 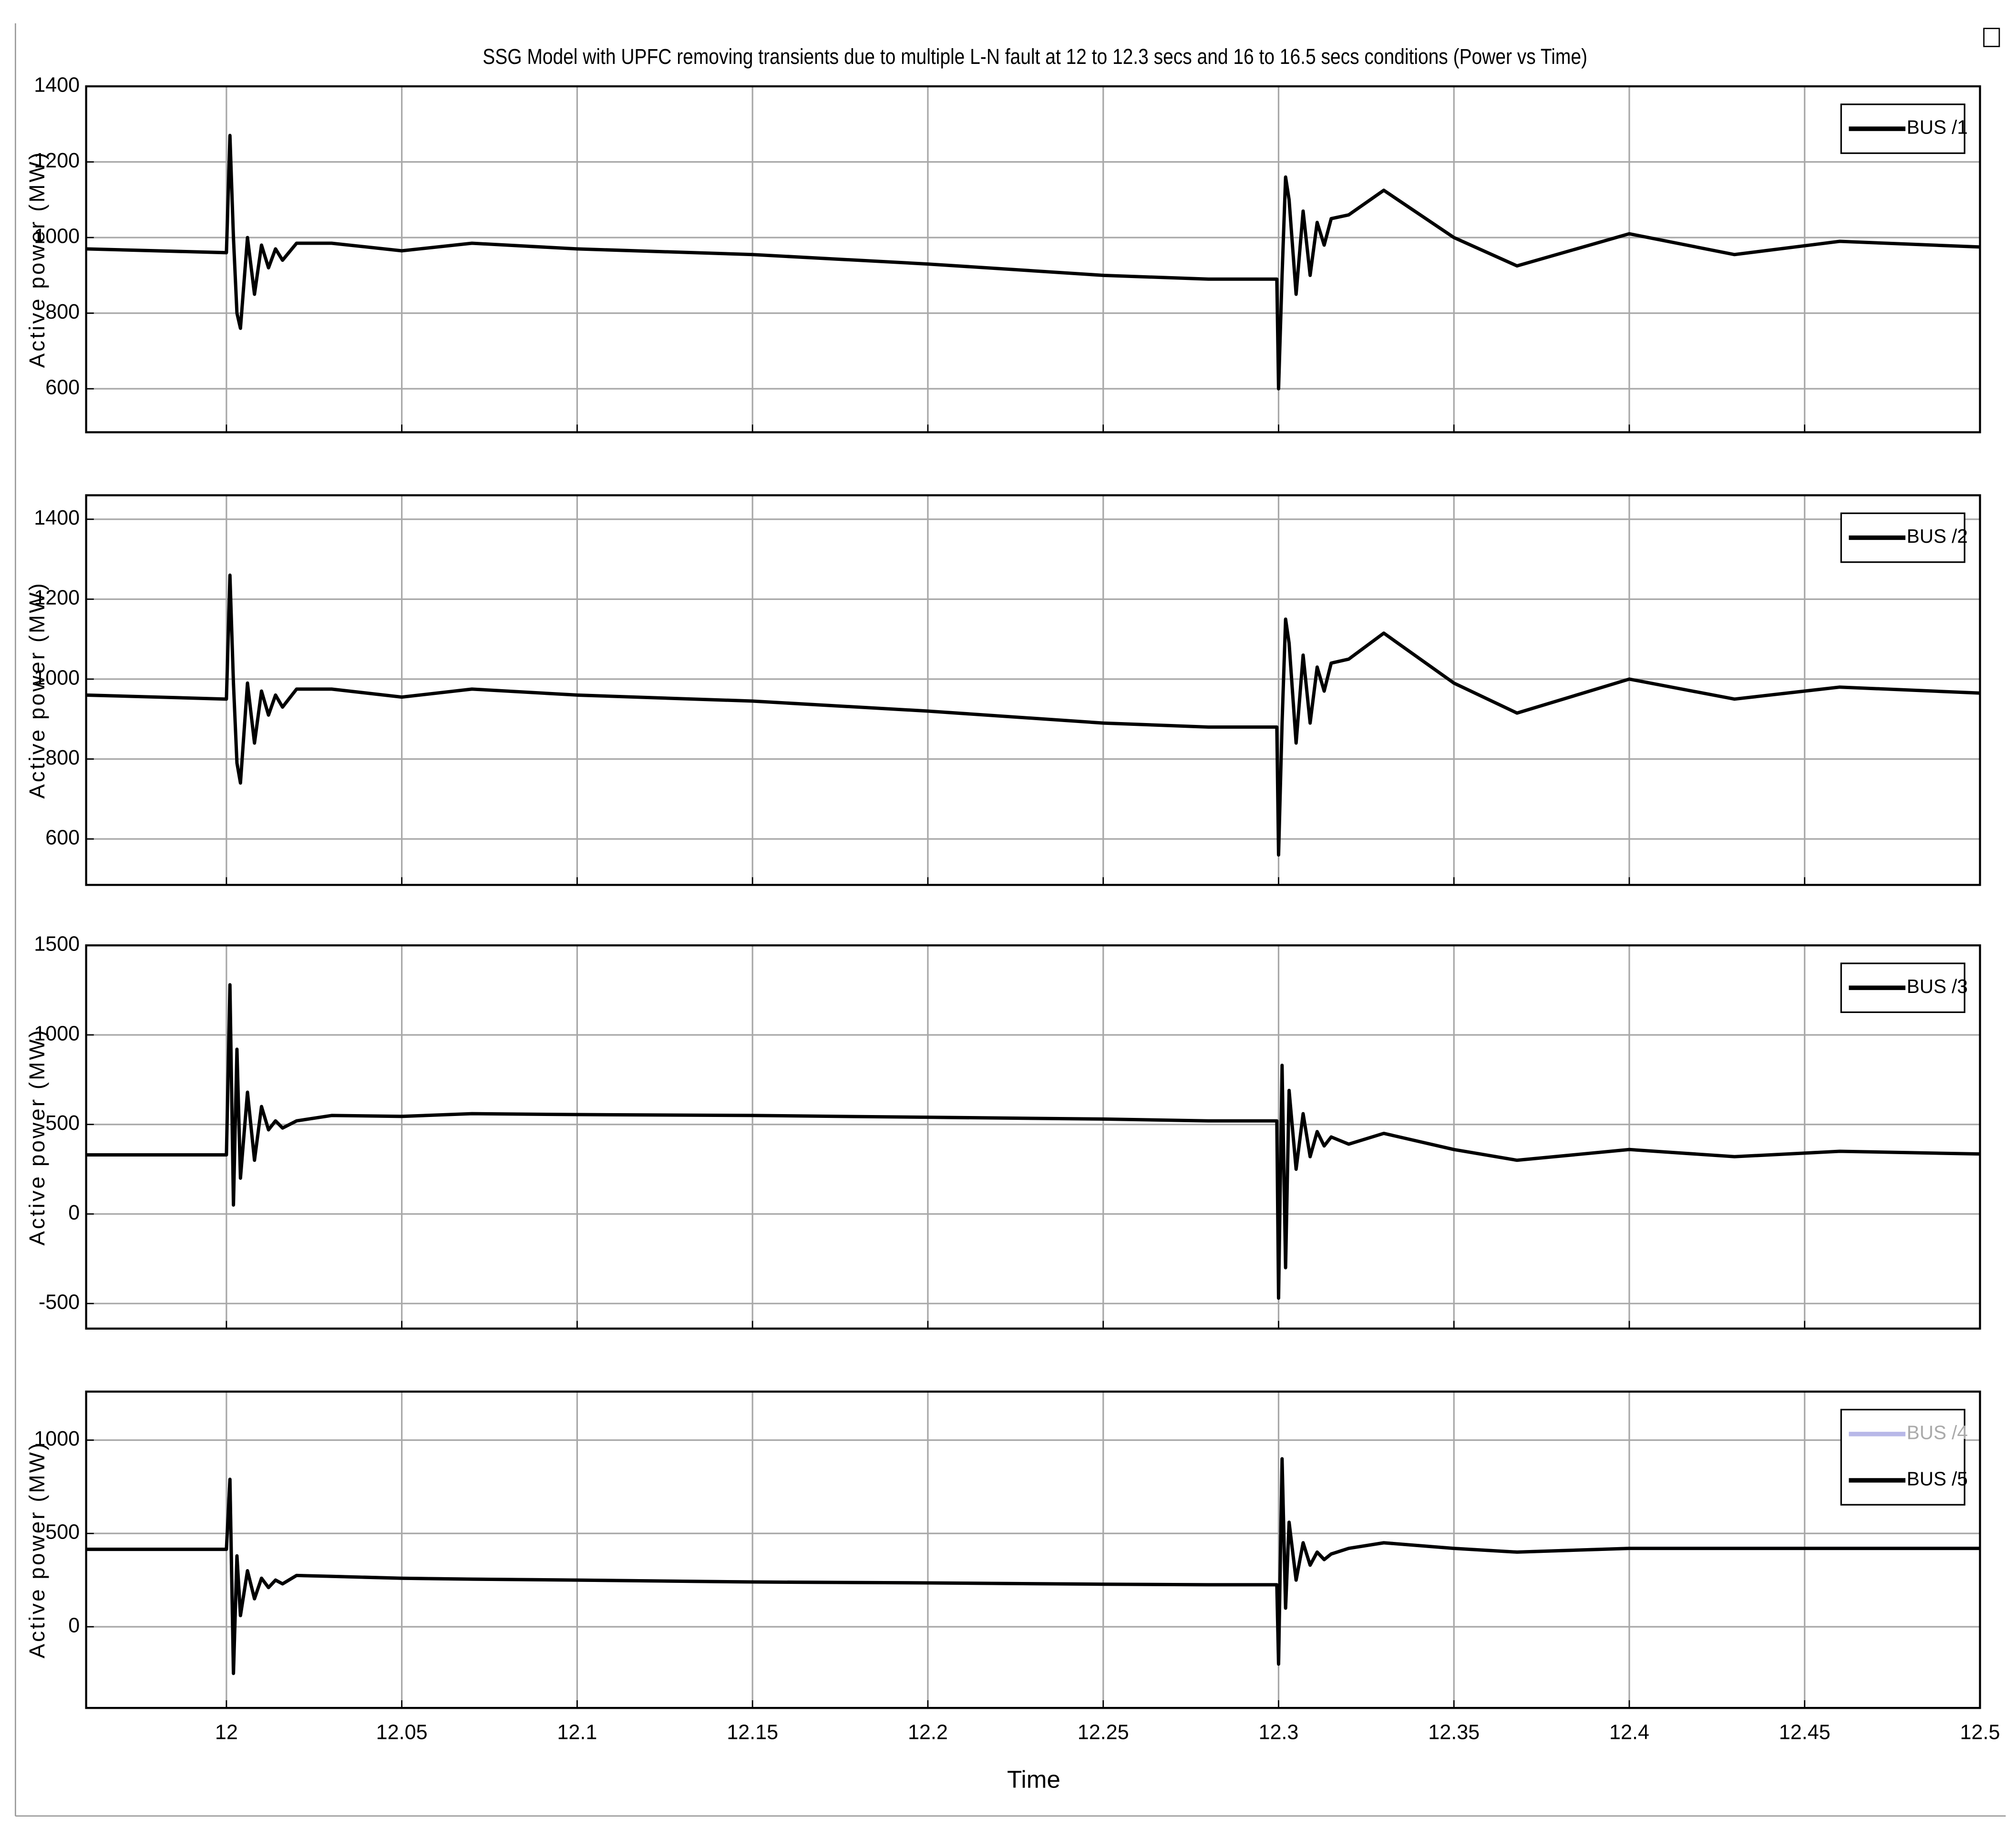 What do you see at coordinates (1937, 1479) in the screenshot?
I see `legend-label: BUS /5` at bounding box center [1937, 1479].